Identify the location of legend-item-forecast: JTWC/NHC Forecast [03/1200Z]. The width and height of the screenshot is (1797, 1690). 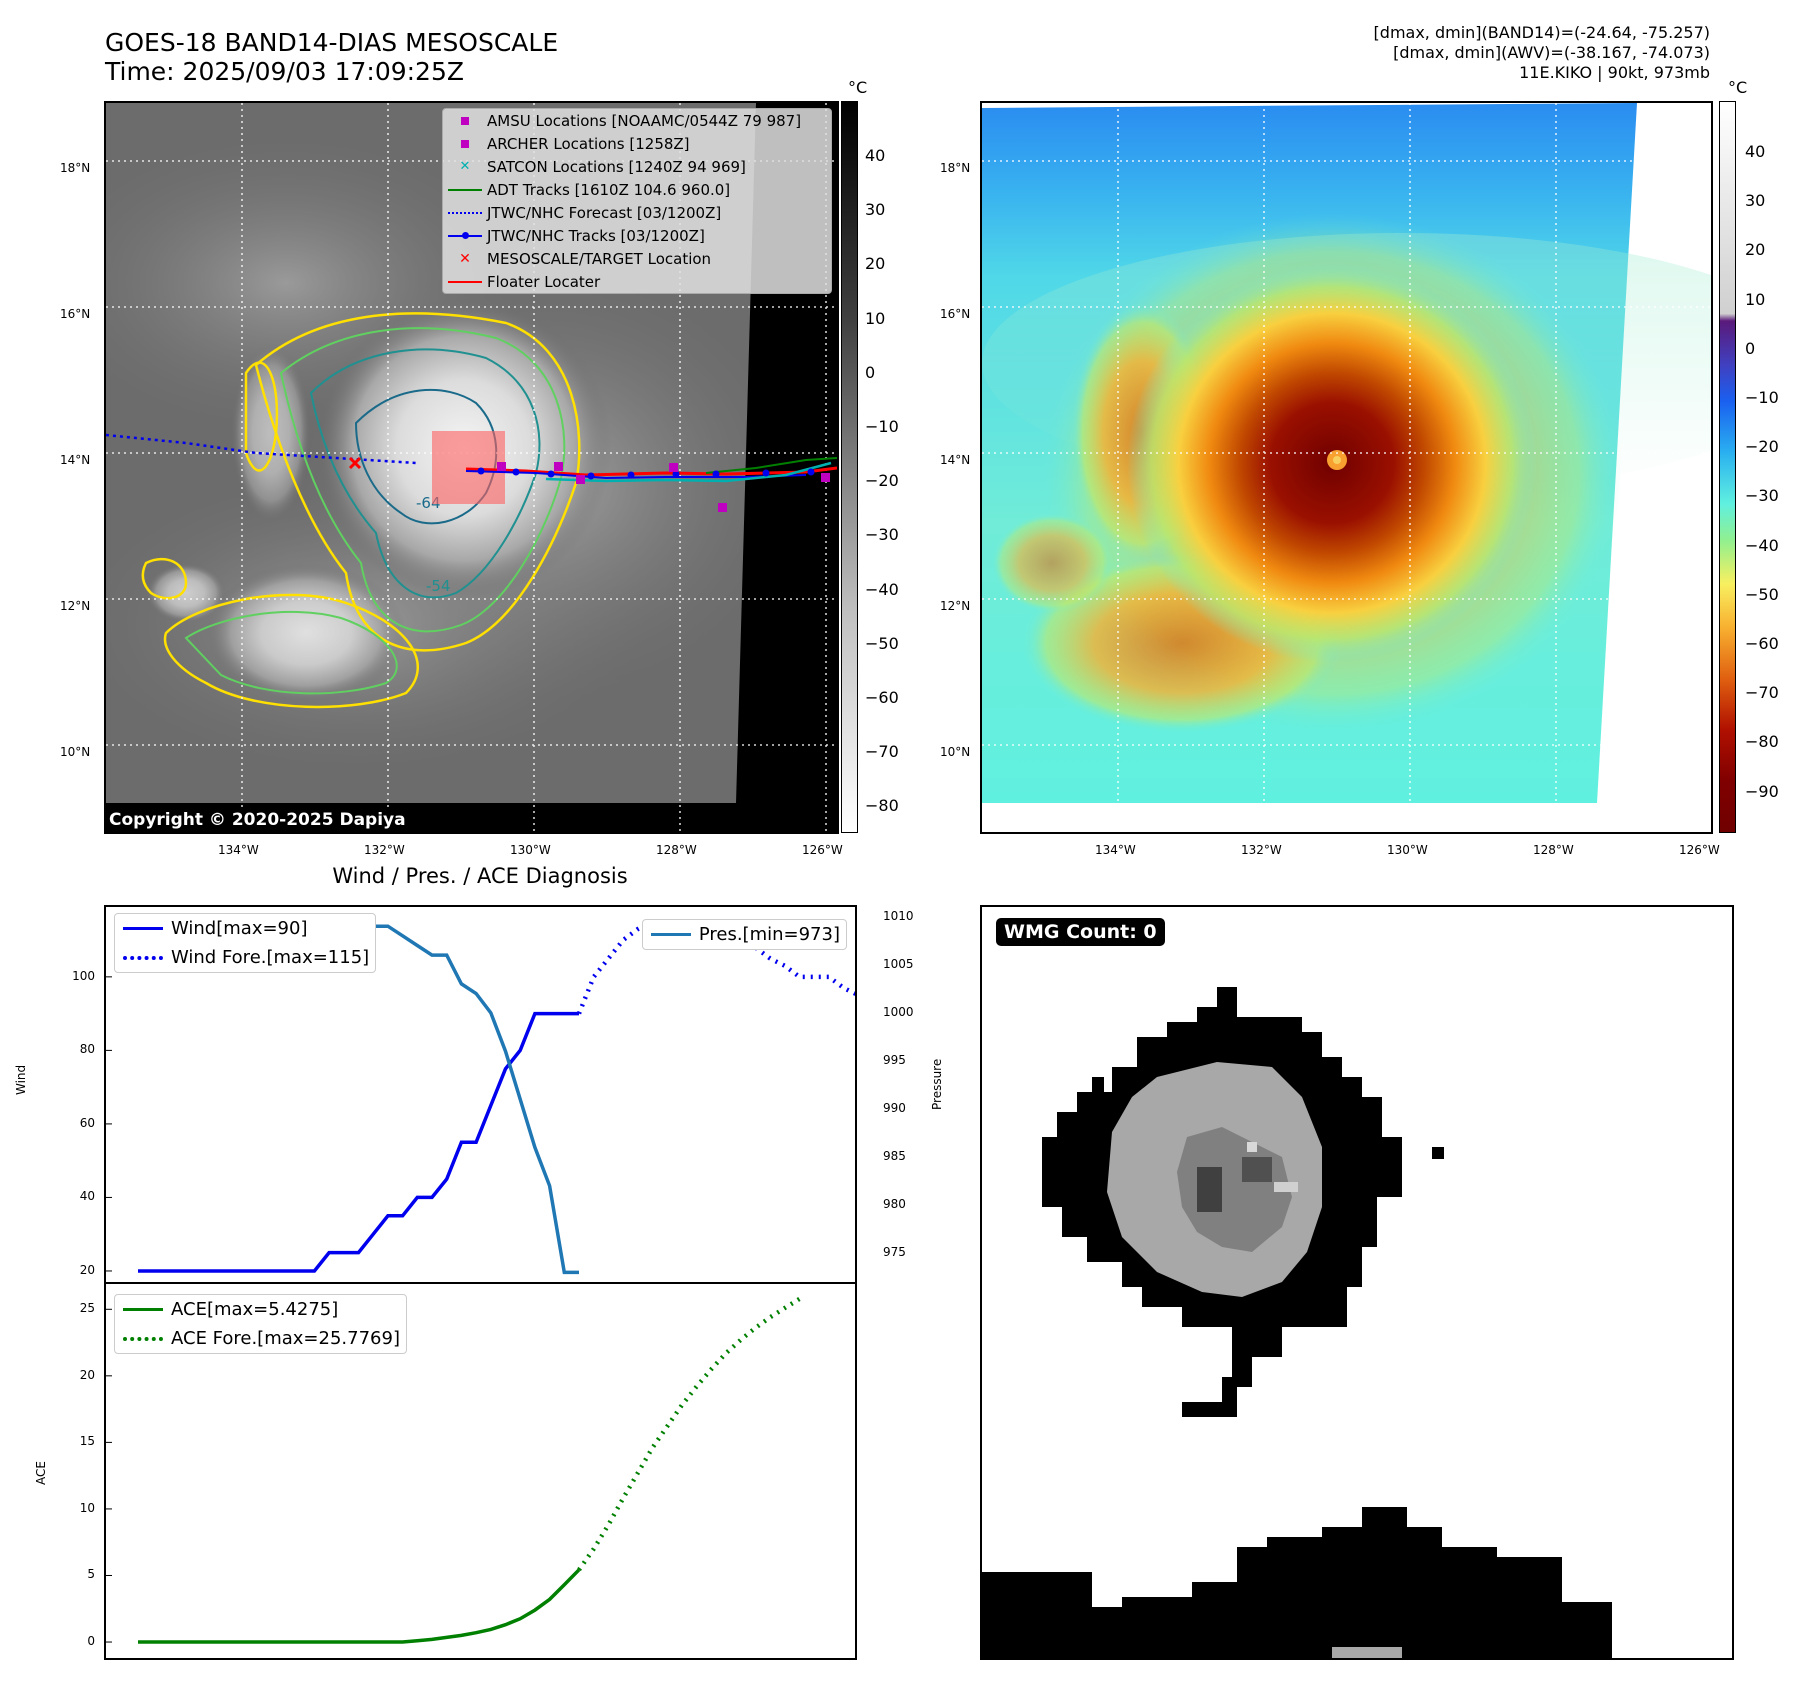
(637, 212).